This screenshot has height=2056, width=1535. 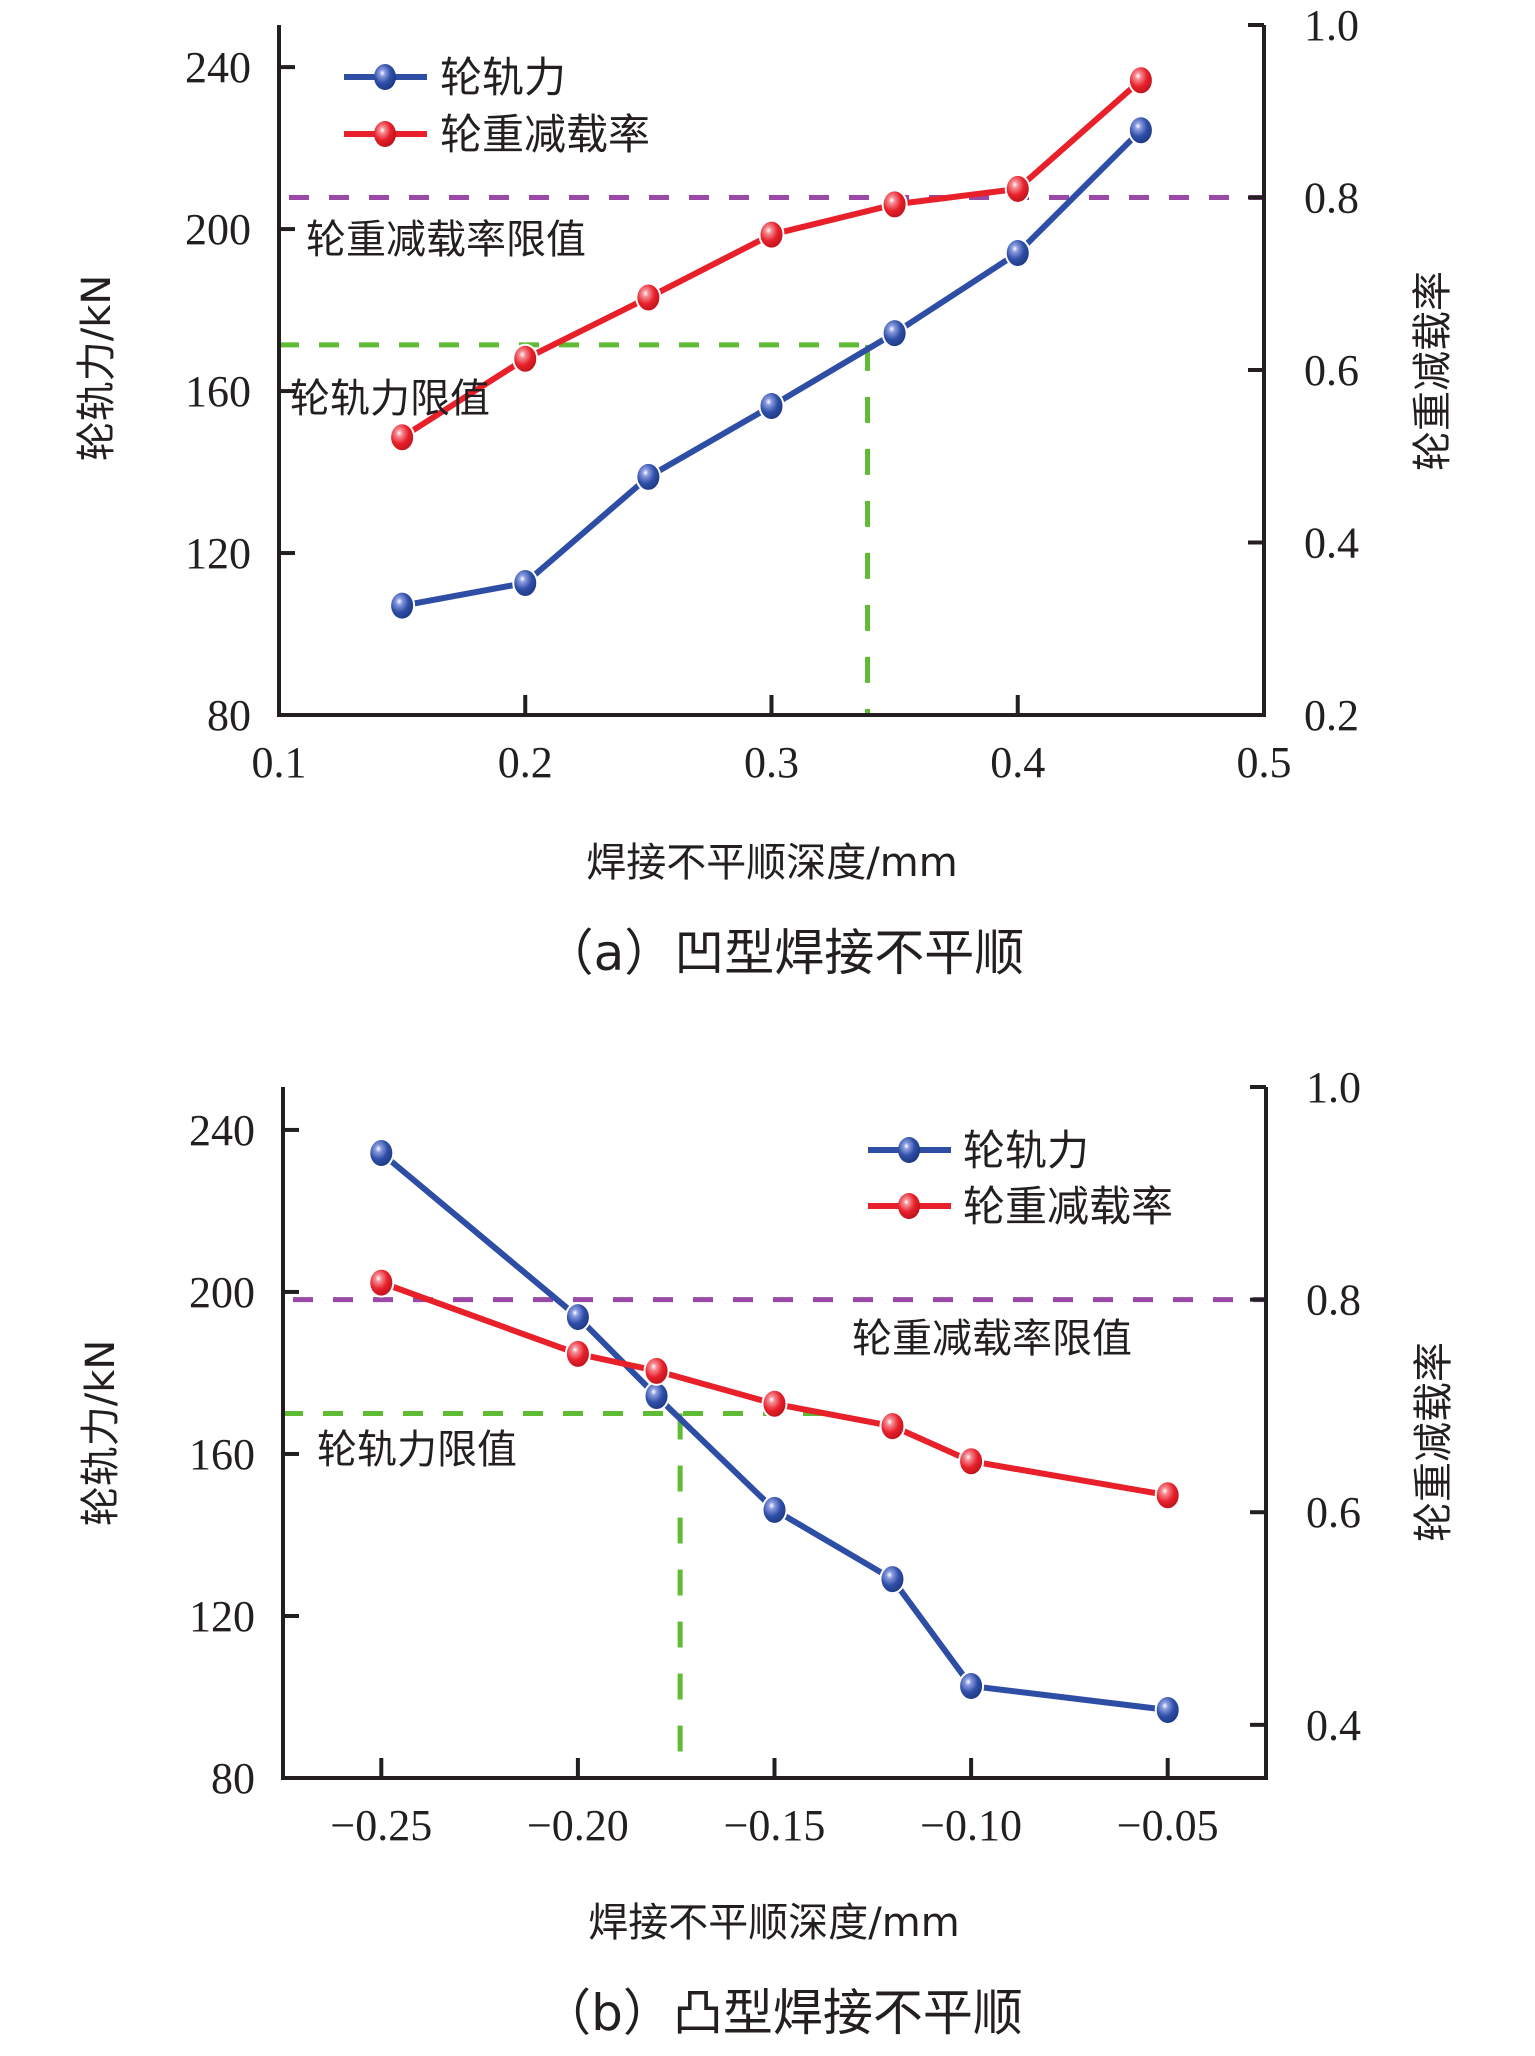 I want to click on caption-b: （b）凸型焊接不平顺, so click(x=782, y=2013).